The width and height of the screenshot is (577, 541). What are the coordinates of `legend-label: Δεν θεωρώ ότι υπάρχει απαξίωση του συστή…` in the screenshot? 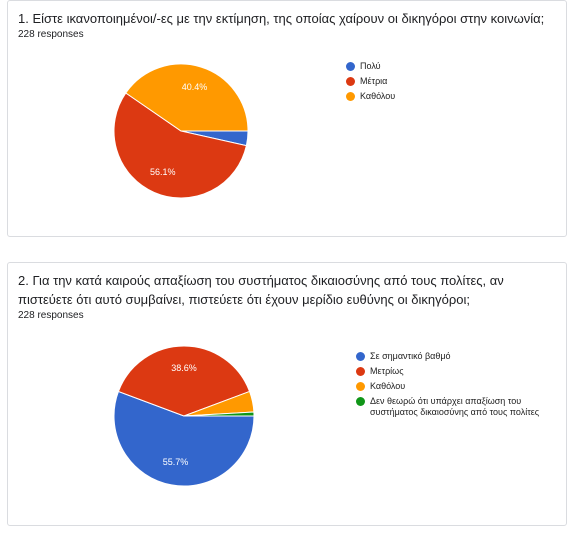 It's located at (455, 406).